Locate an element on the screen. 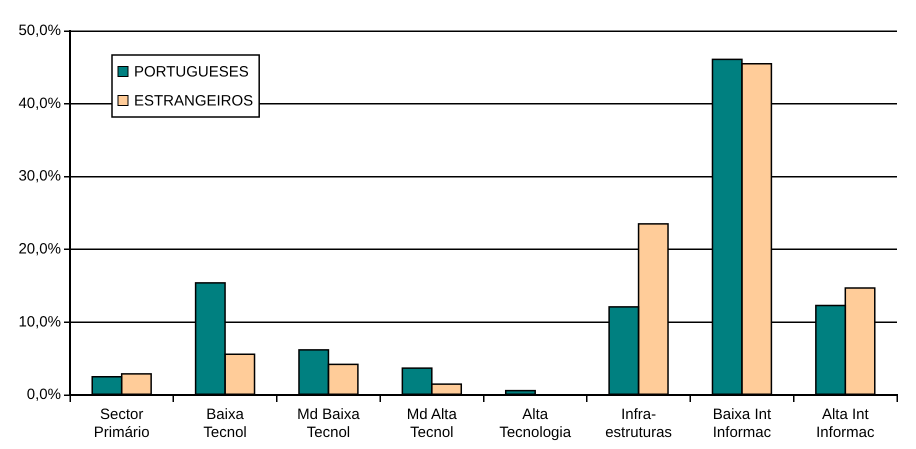 The image size is (916, 449). y-tick-label: 10,0% is located at coordinates (39, 321).